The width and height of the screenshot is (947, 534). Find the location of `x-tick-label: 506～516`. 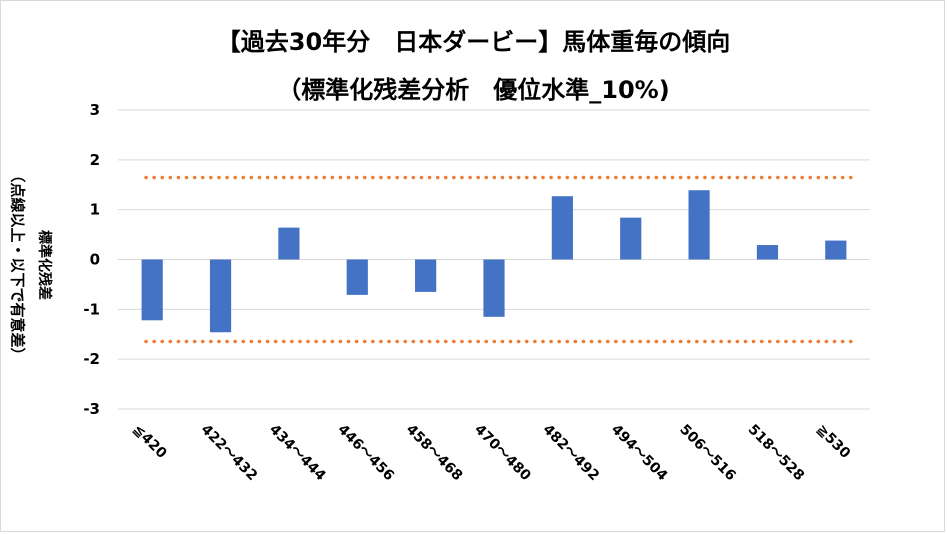

x-tick-label: 506～516 is located at coordinates (707, 453).